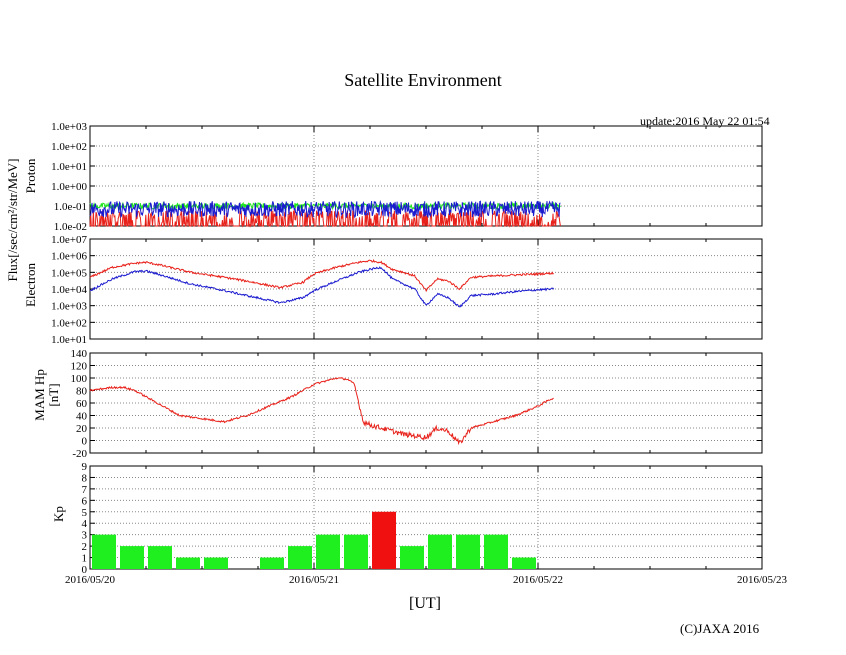  I want to click on kp-ytick-label: 1, so click(85, 559).